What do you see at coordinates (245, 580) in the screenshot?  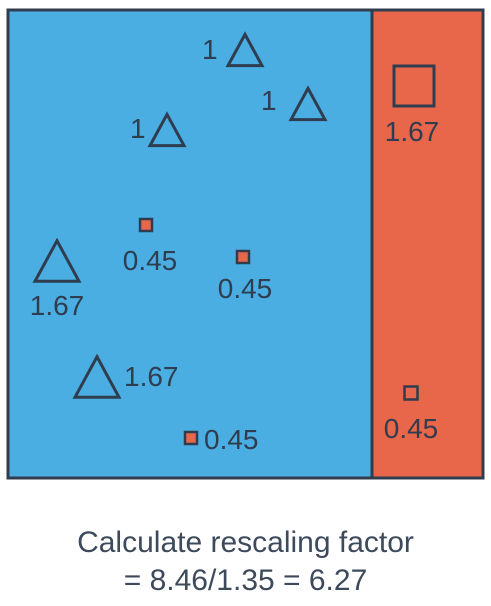 I see `caption-line-2: = 8.46/1.35 = 6.27` at bounding box center [245, 580].